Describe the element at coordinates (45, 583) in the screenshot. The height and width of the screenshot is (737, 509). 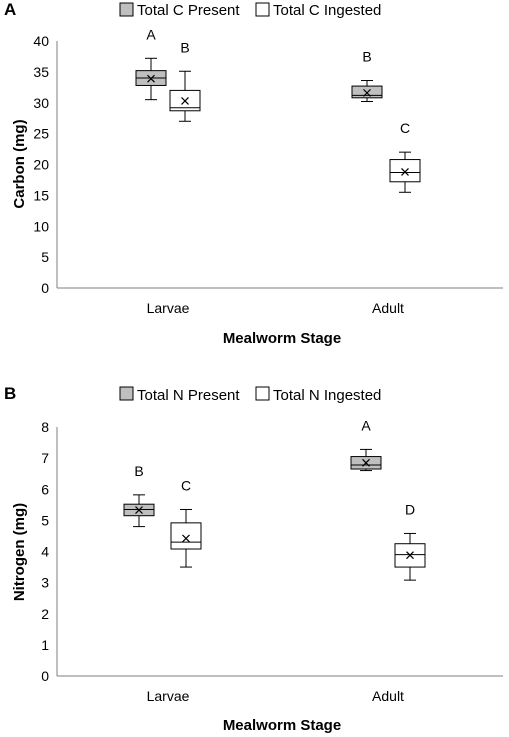
I see `y-tick-label: 3` at that location.